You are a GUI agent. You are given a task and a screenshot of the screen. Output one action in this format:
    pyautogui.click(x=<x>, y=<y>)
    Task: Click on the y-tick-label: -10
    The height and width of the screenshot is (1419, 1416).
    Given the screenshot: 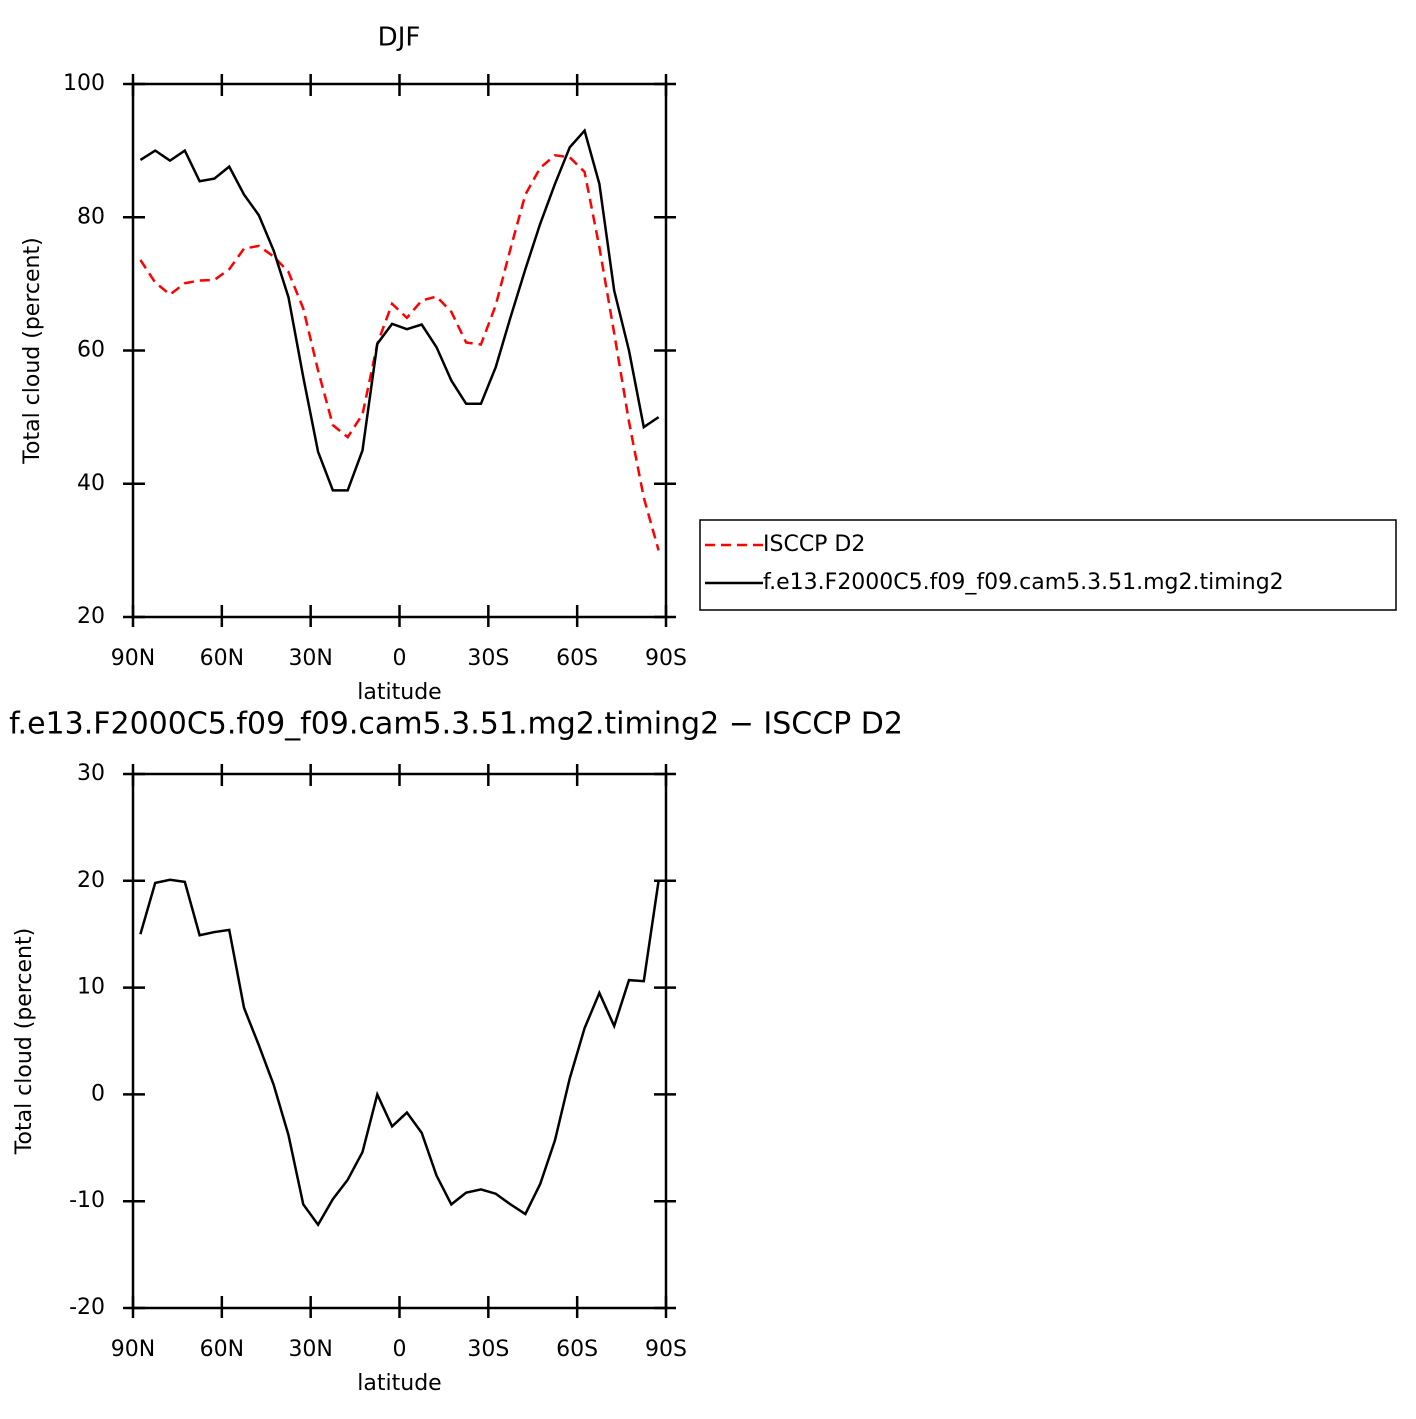 What is the action you would take?
    pyautogui.click(x=87, y=1200)
    